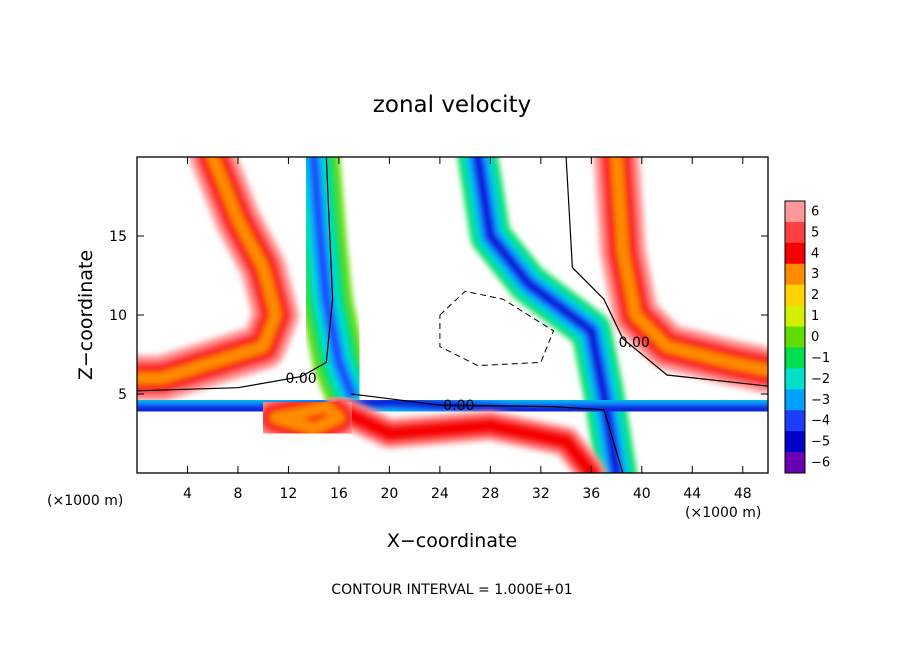 This screenshot has width=904, height=654. What do you see at coordinates (820, 358) in the screenshot?
I see `colorbar-label: −1` at bounding box center [820, 358].